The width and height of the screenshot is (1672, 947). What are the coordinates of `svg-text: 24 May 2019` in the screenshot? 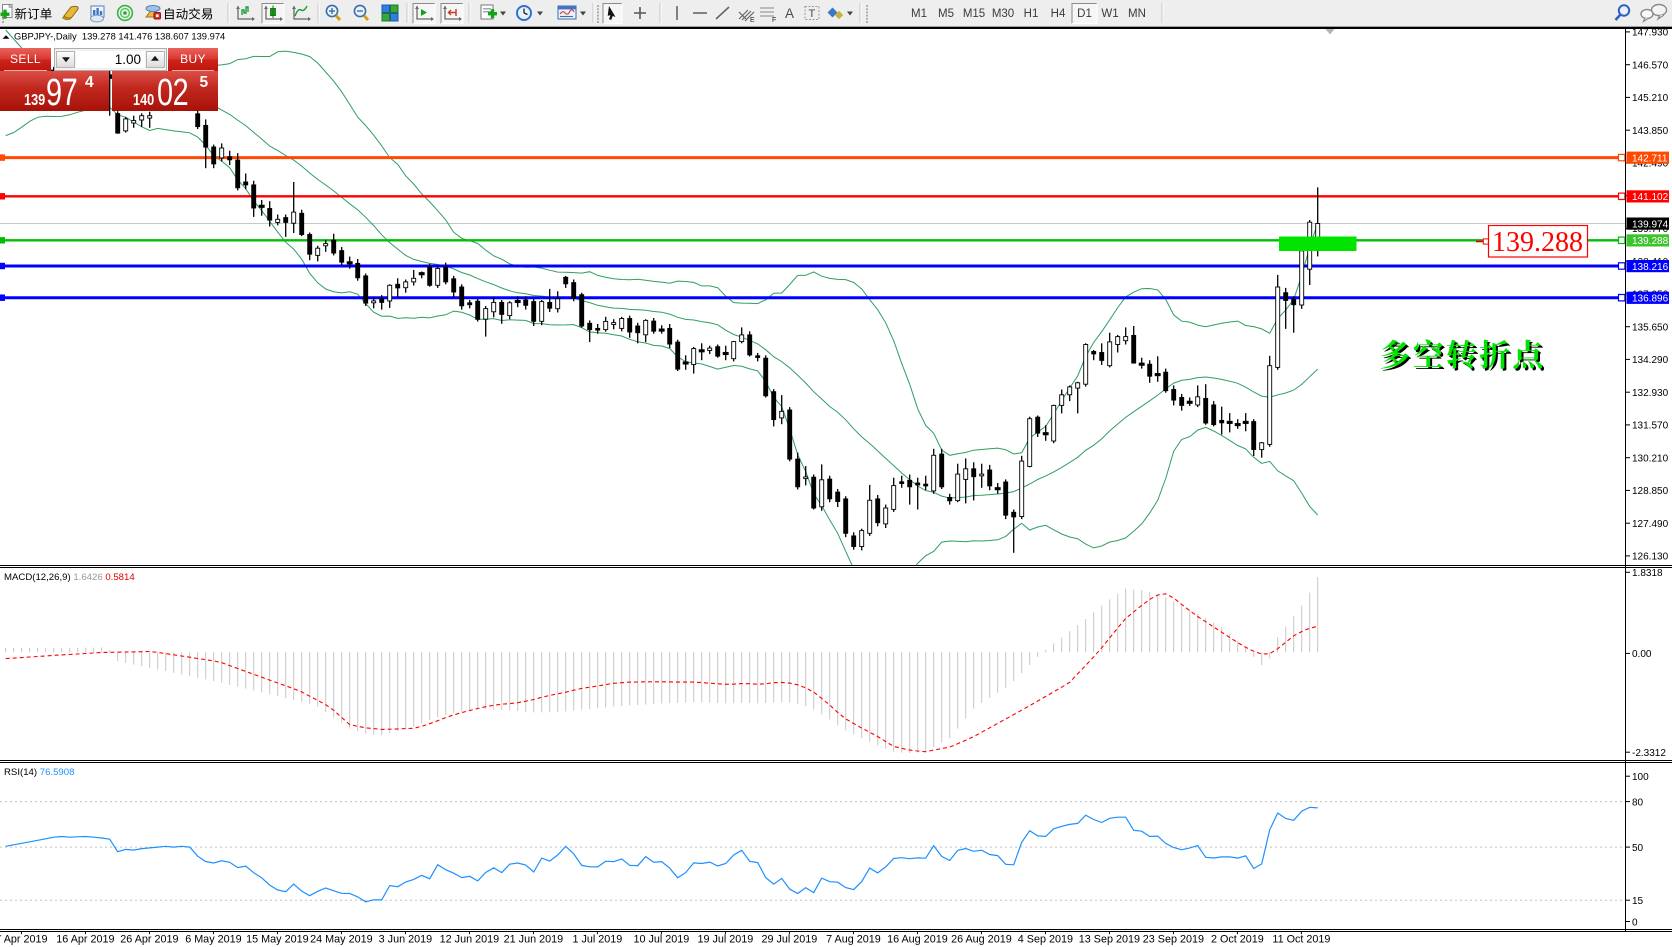 It's located at (341, 940).